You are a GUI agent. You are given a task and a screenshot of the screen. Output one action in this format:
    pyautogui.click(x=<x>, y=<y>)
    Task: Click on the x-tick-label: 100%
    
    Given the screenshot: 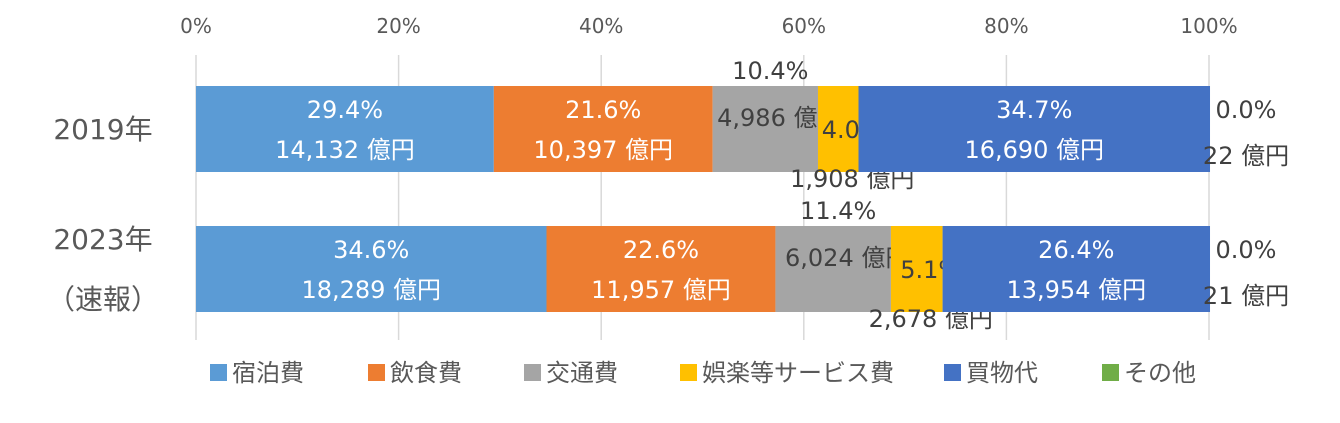 What is the action you would take?
    pyautogui.click(x=1208, y=26)
    